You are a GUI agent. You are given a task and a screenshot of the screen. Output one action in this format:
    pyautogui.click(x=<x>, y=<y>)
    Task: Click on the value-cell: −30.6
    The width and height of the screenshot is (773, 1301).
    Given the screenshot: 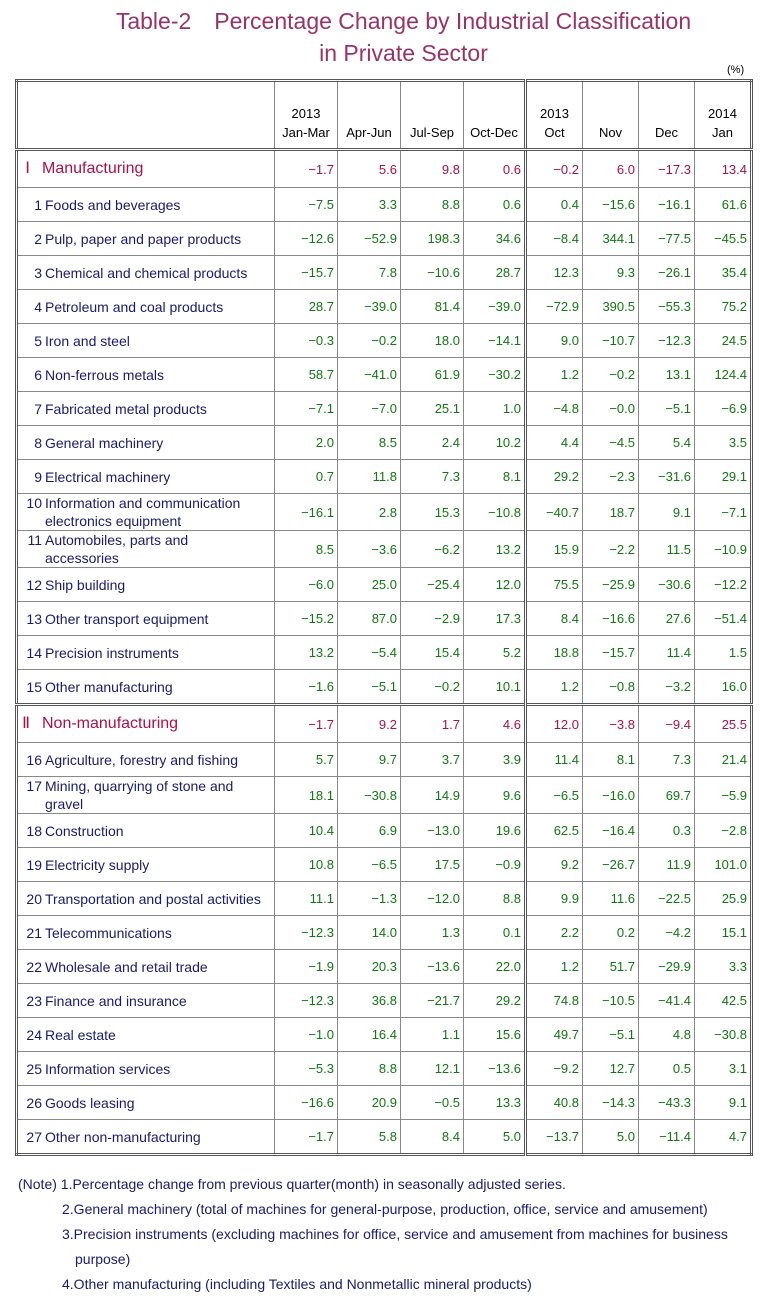 What is the action you would take?
    pyautogui.click(x=666, y=584)
    